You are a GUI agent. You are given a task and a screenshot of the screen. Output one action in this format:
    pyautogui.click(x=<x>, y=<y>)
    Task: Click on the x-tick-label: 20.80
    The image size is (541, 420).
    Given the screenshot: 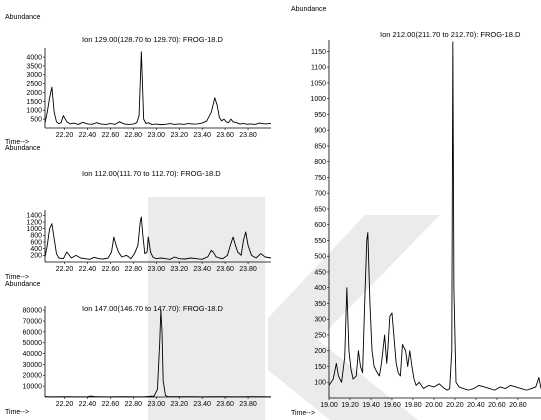 What is the action you would take?
    pyautogui.click(x=518, y=405)
    